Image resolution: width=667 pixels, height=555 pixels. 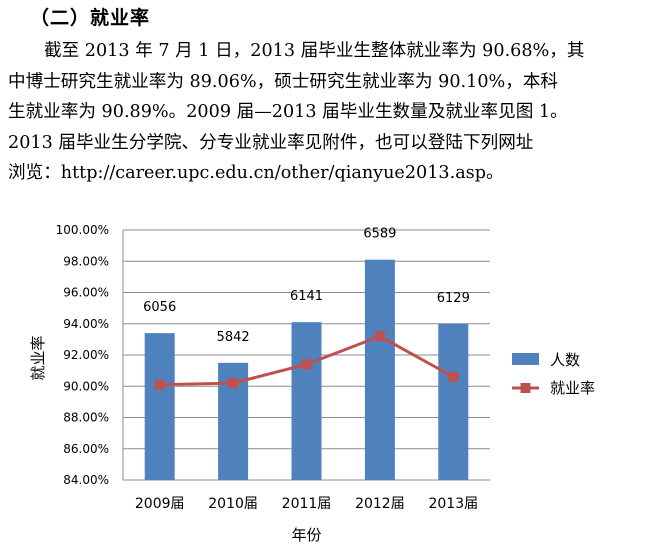 What do you see at coordinates (86, 418) in the screenshot?
I see `y-tick-label: 88.00%` at bounding box center [86, 418].